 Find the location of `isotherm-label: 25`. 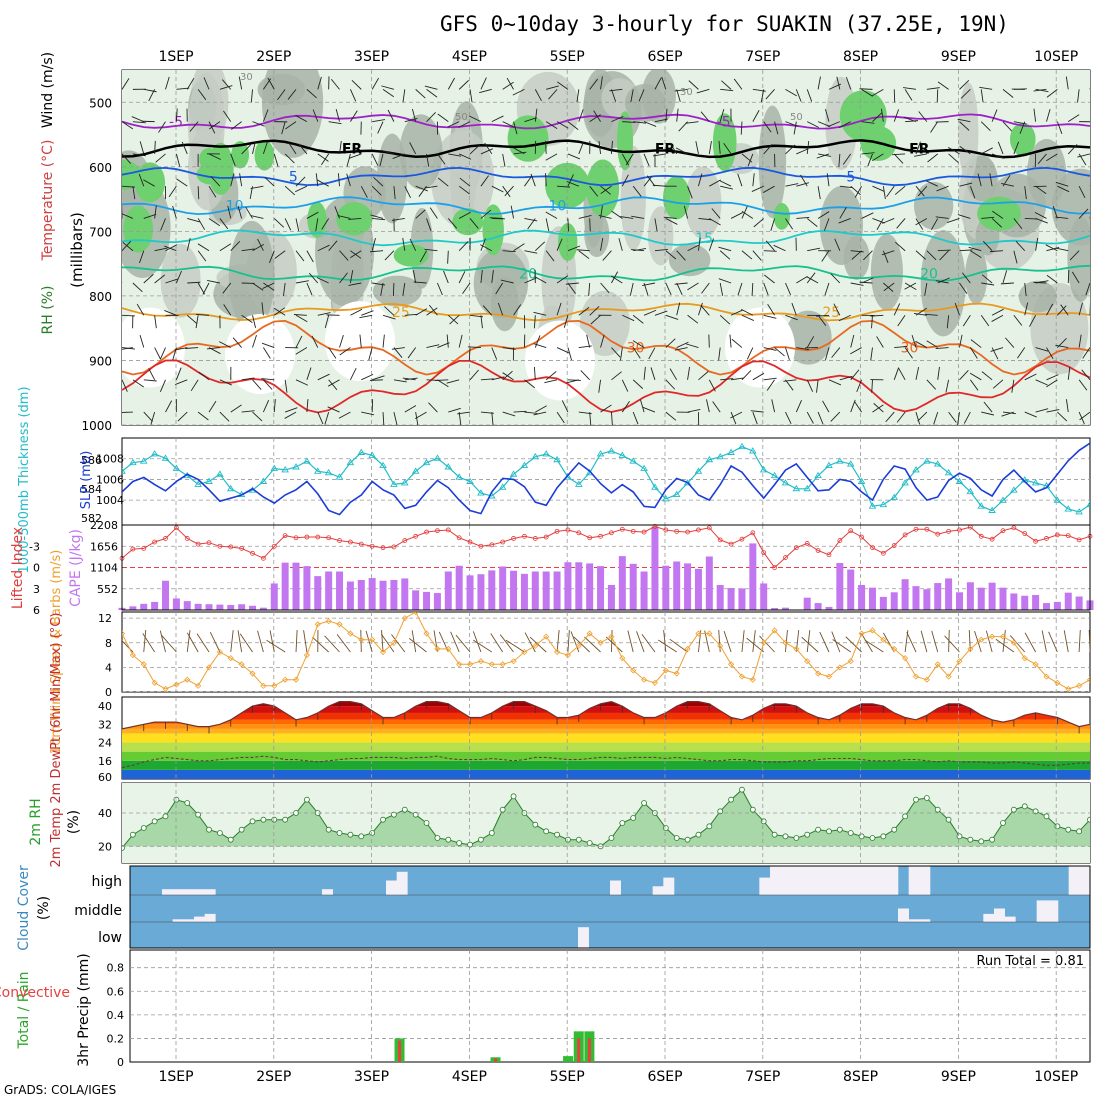

isotherm-label: 25 is located at coordinates (831, 313).